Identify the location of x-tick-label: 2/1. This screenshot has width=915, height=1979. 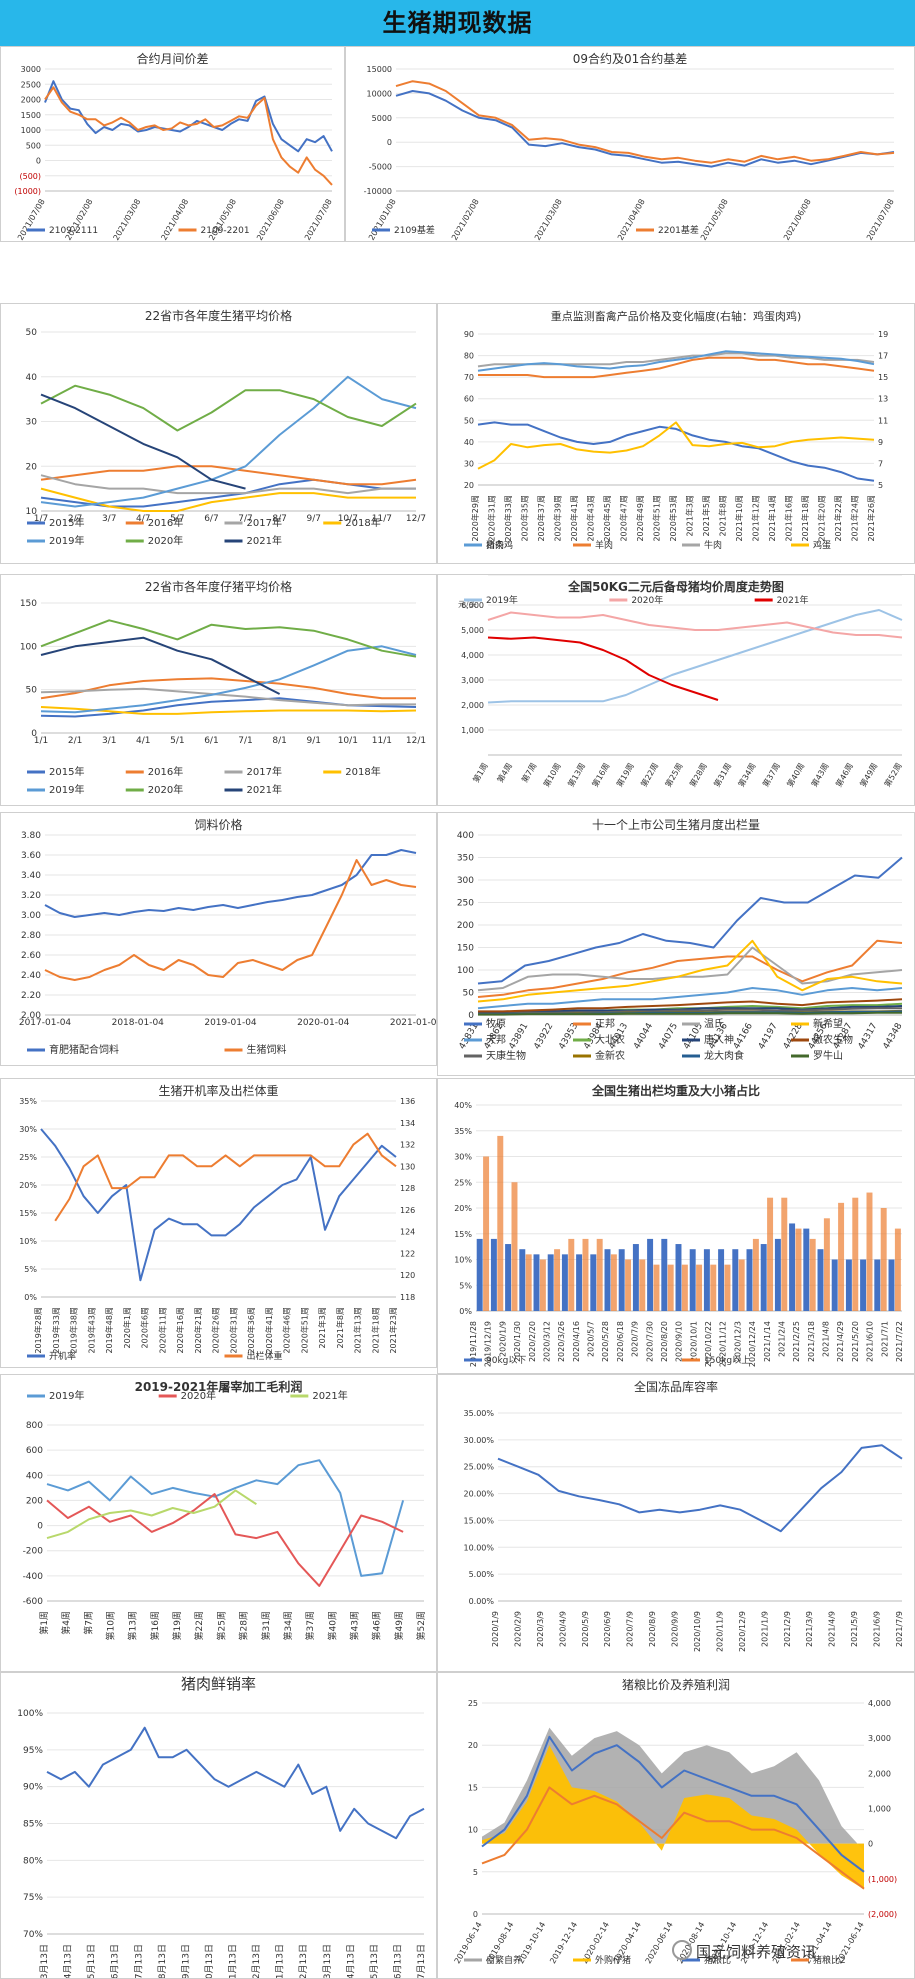
(75, 741).